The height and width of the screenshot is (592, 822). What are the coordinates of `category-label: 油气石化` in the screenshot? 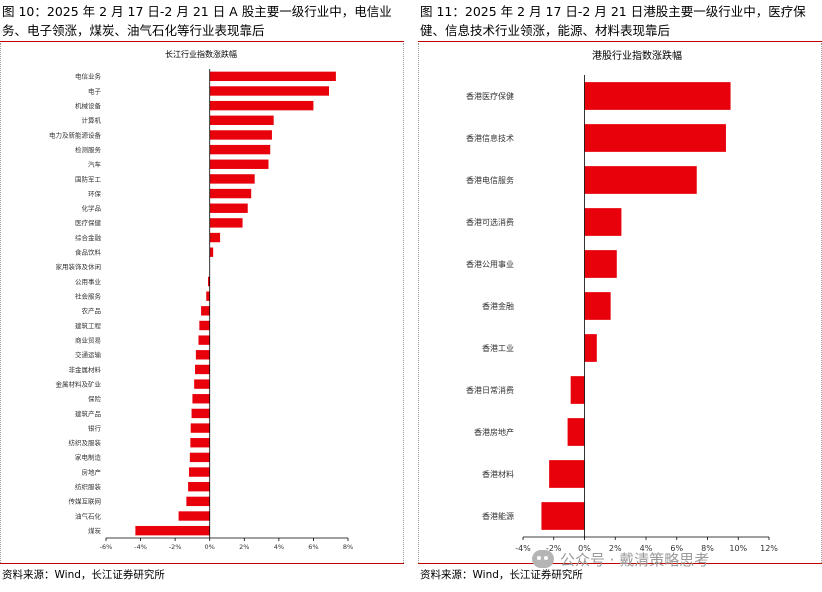 It's located at (88, 515).